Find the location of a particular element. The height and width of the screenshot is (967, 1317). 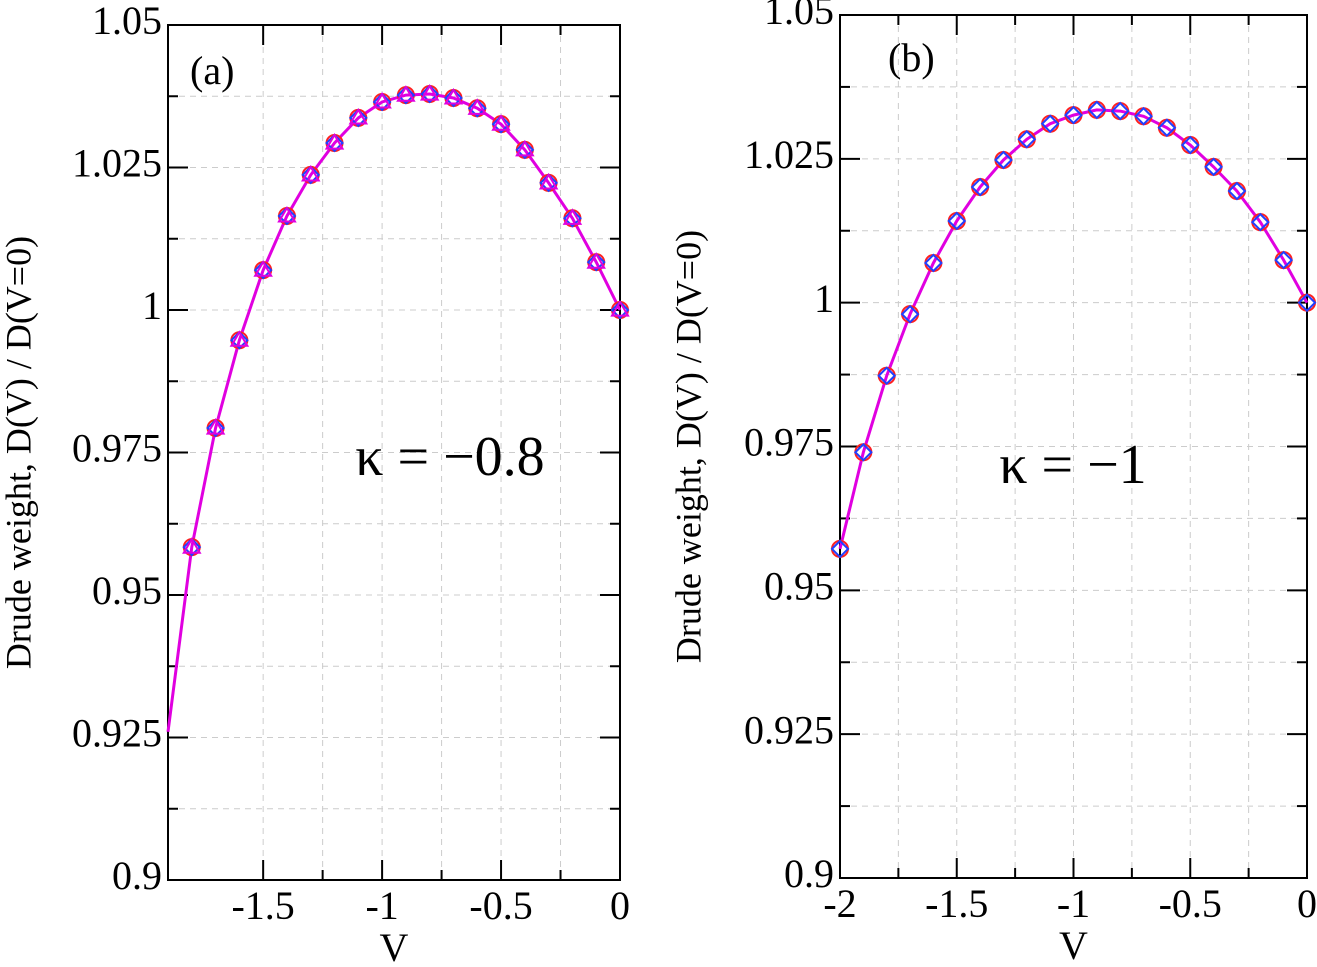

panel-label: (b) is located at coordinates (911, 57).